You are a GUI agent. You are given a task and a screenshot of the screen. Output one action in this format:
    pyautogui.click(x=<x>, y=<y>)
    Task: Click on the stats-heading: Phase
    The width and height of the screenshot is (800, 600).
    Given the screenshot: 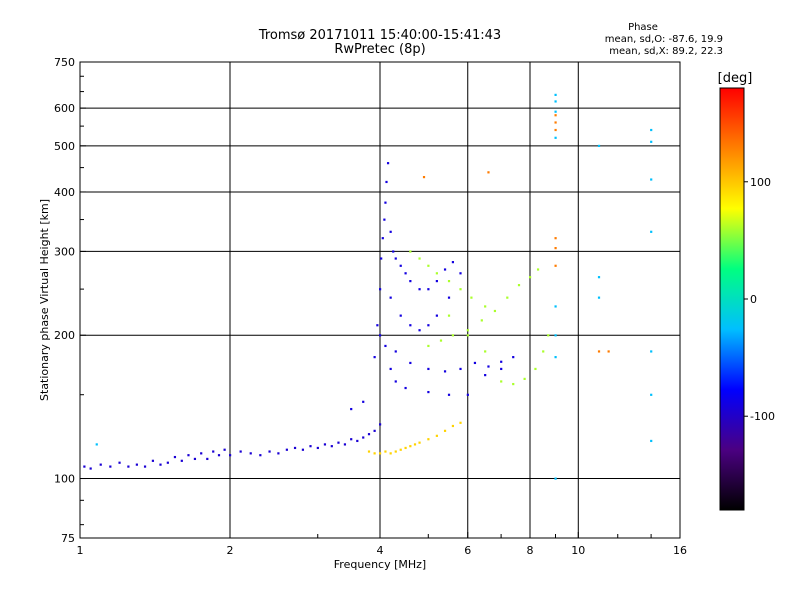 What is the action you would take?
    pyautogui.click(x=643, y=27)
    